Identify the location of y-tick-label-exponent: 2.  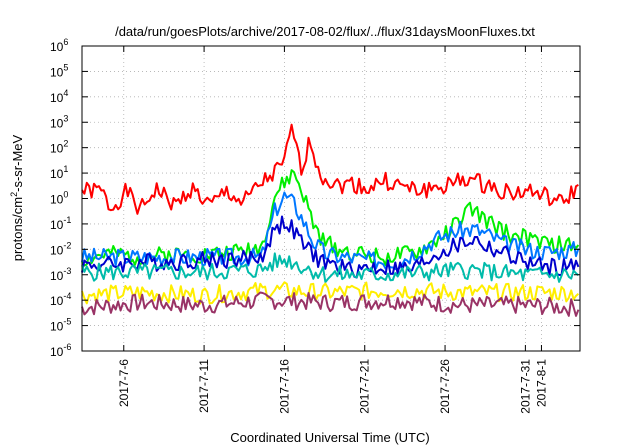
(65, 144).